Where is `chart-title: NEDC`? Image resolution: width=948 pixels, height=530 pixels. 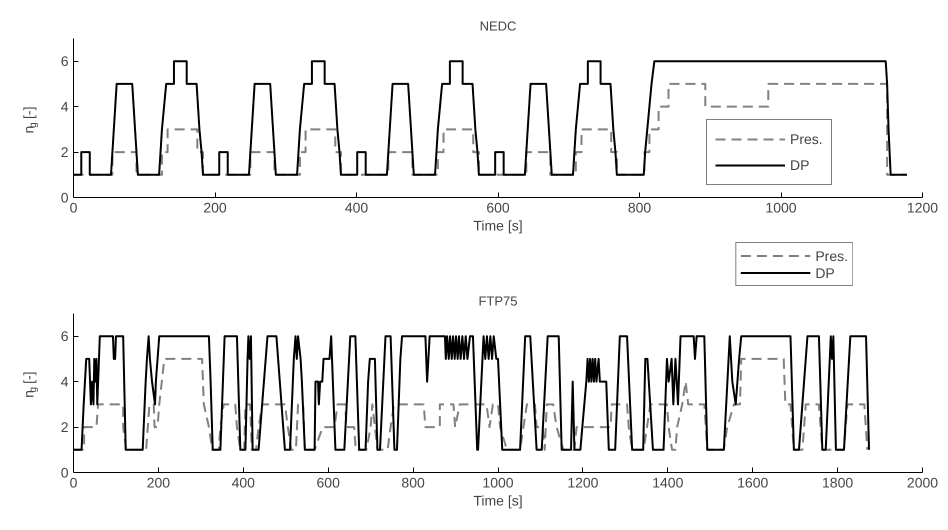
chart-title: NEDC is located at coordinates (498, 26).